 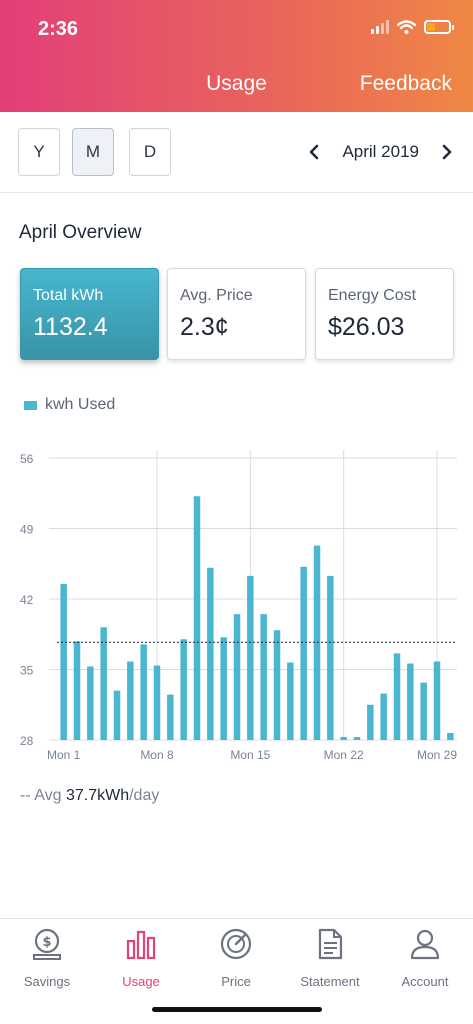 I want to click on battery-icon, so click(x=439, y=27).